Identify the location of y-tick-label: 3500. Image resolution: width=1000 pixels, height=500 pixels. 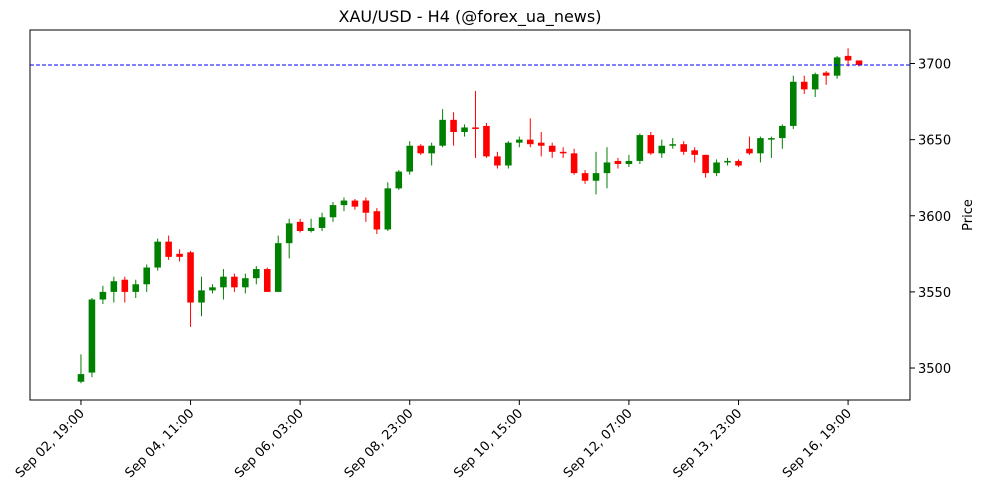
(934, 369).